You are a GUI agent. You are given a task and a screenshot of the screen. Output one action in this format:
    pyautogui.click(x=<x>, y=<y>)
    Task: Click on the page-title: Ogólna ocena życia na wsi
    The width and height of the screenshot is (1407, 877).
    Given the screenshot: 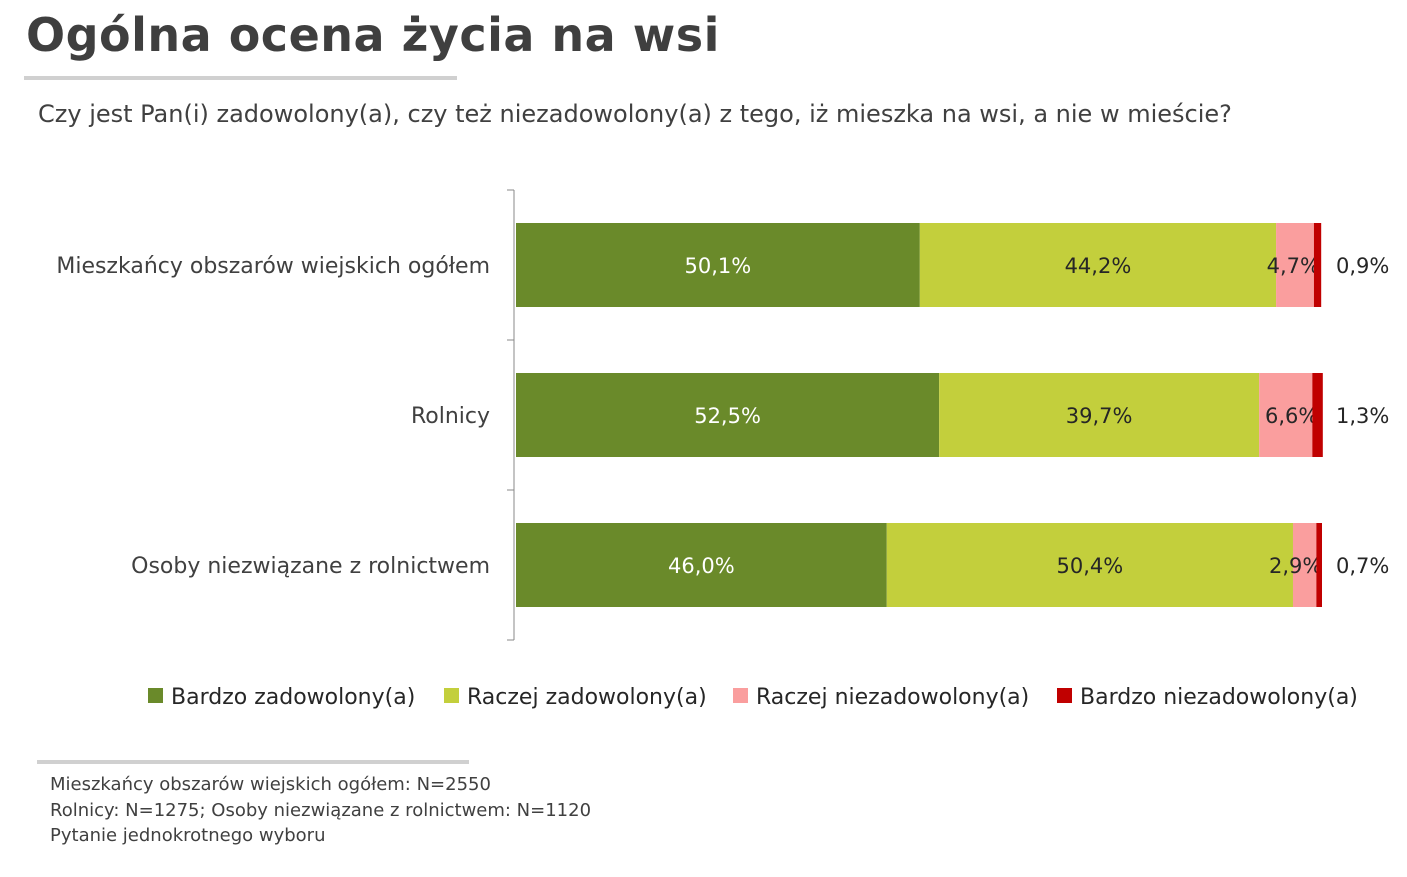 What is the action you would take?
    pyautogui.click(x=373, y=35)
    